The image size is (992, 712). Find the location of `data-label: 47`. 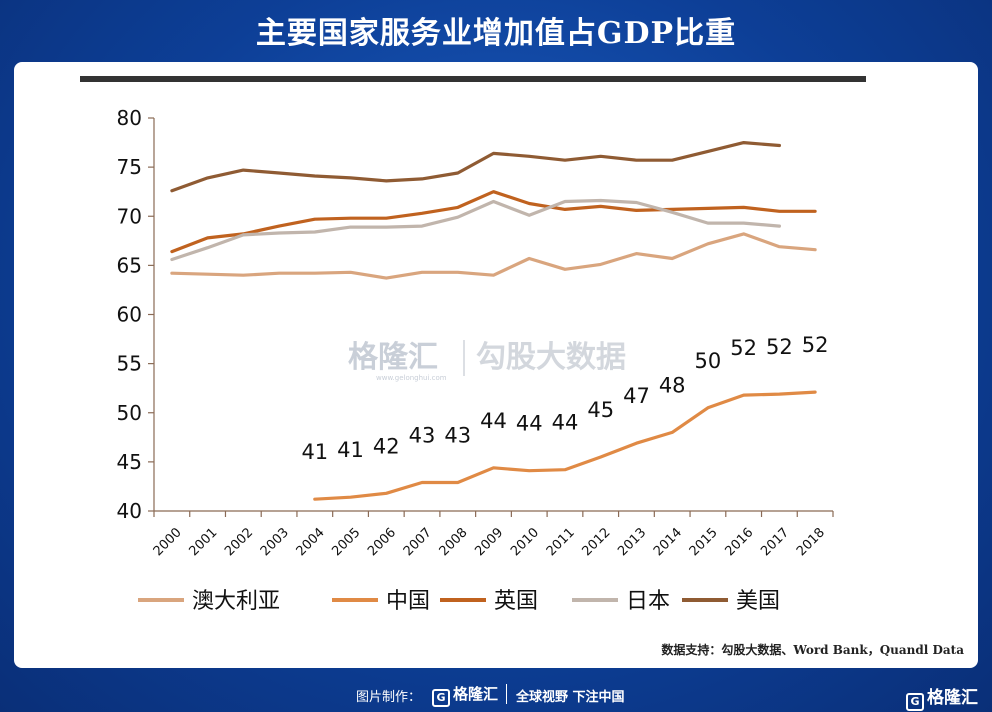

data-label: 47 is located at coordinates (636, 396).